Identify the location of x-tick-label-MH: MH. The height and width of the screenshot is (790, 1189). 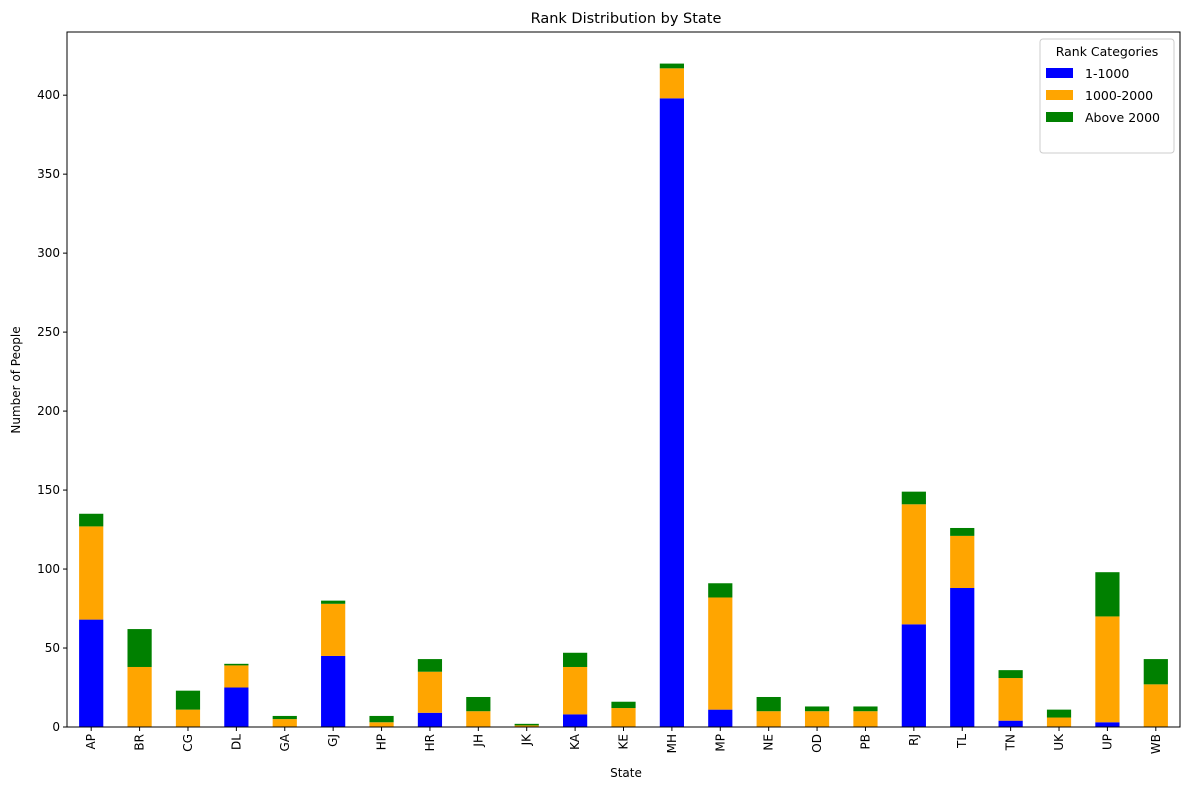
(672, 743).